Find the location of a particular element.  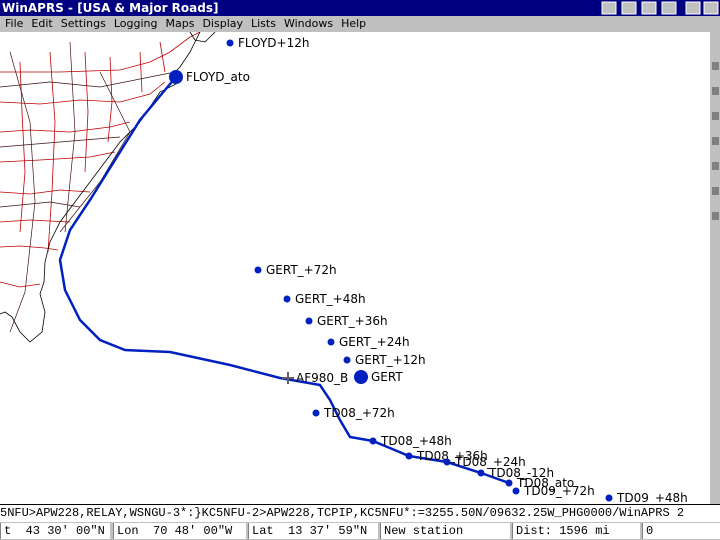

station-label: AF980_B is located at coordinates (322, 378).